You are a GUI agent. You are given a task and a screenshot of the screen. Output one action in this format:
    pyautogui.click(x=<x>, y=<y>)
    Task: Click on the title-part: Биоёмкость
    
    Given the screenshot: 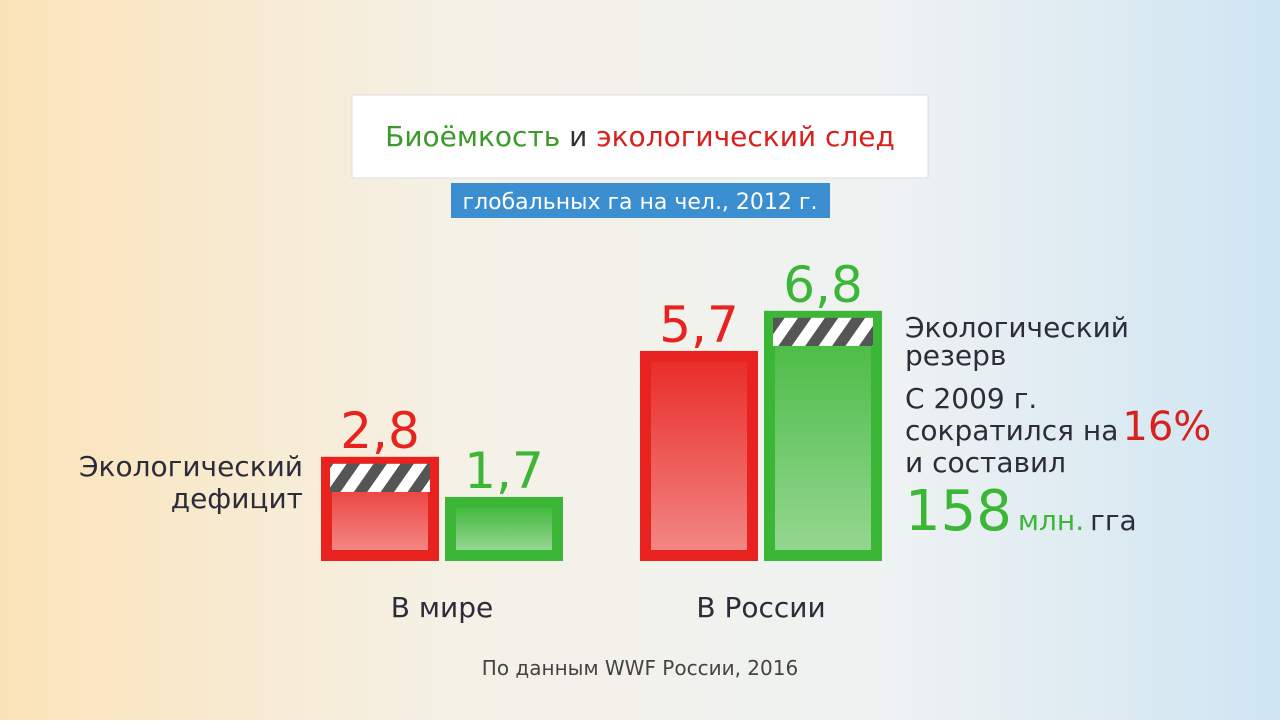 What is the action you would take?
    pyautogui.click(x=472, y=136)
    